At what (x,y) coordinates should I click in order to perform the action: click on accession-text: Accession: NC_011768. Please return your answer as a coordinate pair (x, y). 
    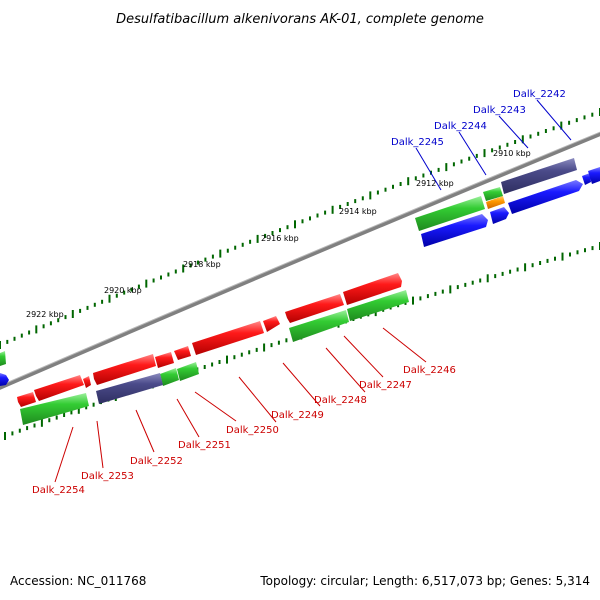
    Looking at the image, I should click on (78, 581).